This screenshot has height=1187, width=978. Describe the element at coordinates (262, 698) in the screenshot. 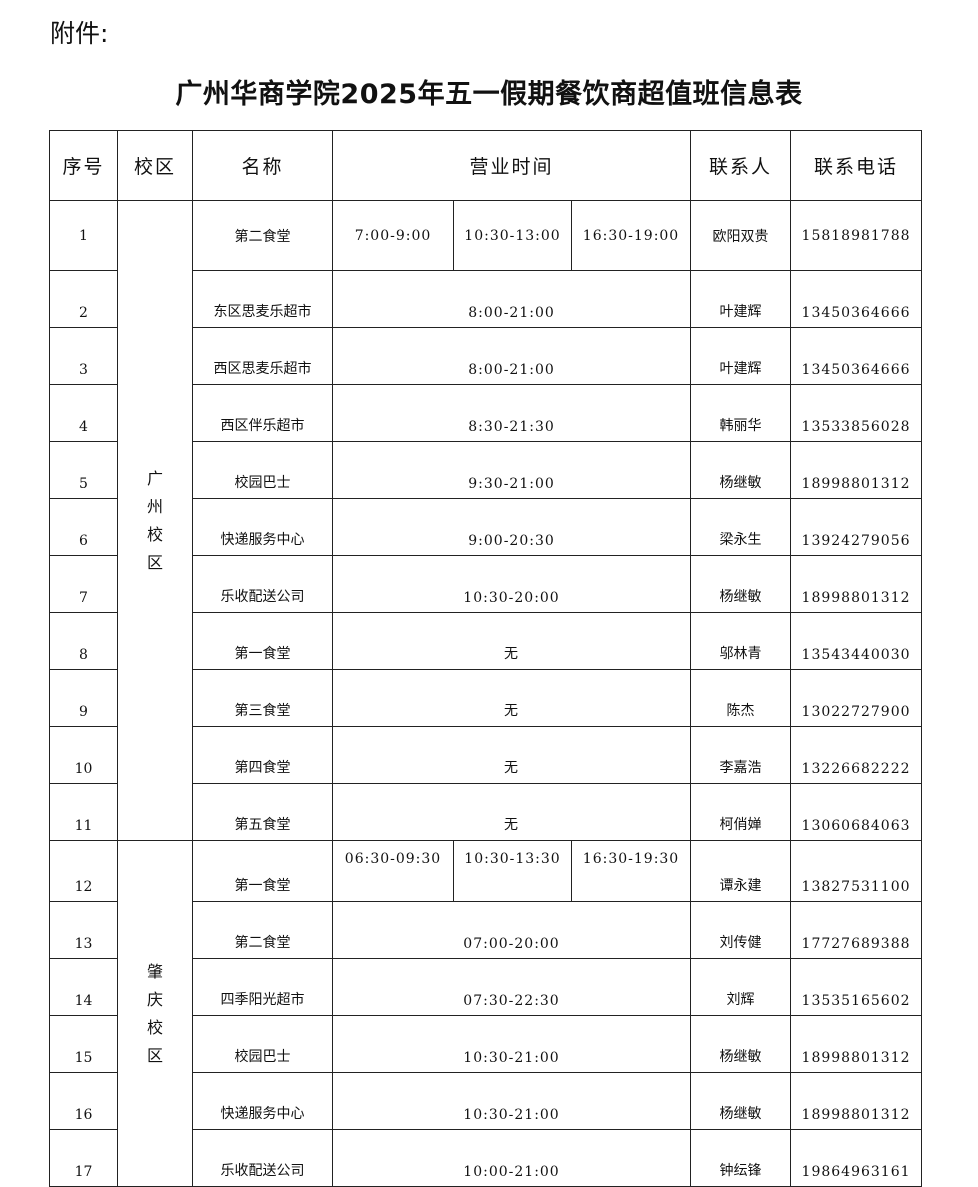

I see `vendor-name: 第三食堂` at that location.